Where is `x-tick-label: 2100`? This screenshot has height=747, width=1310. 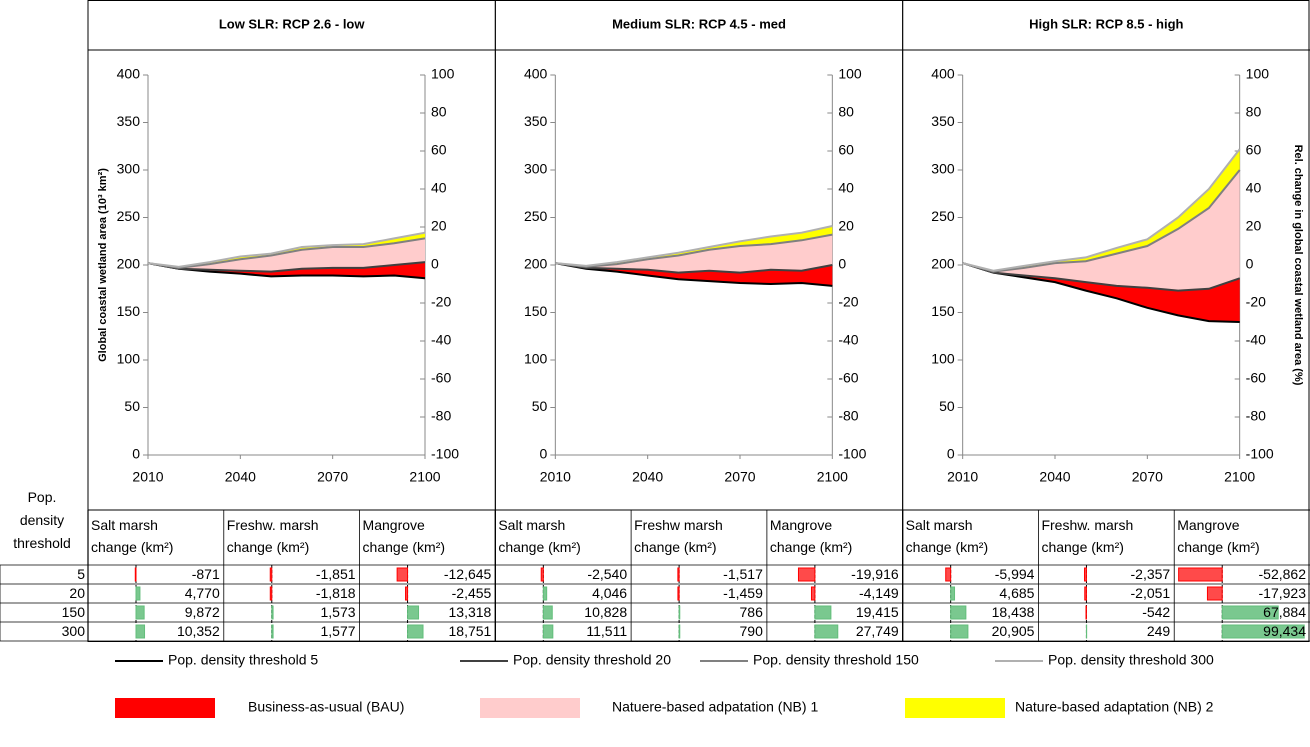 x-tick-label: 2100 is located at coordinates (832, 477).